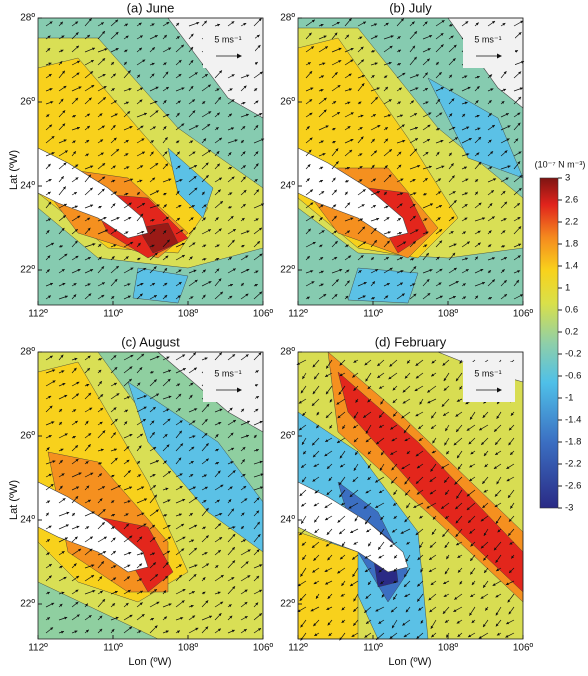 This screenshot has width=588, height=676. What do you see at coordinates (239, 56) in the screenshot?
I see `vector-key-head` at bounding box center [239, 56].